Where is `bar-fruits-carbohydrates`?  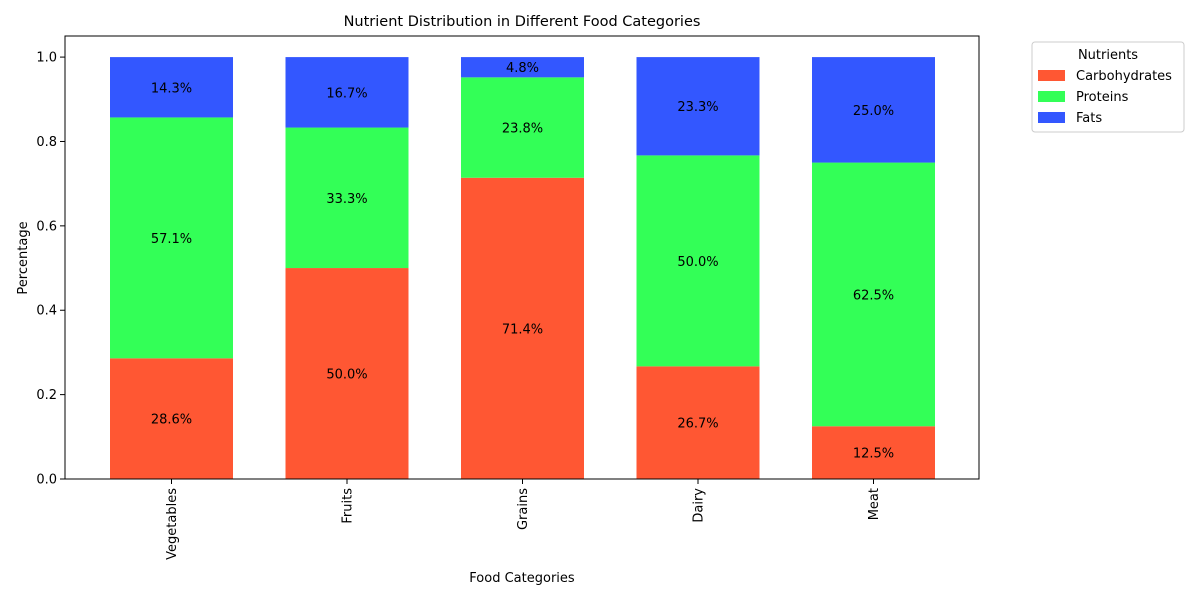
bar-fruits-carbohydrates is located at coordinates (347, 373).